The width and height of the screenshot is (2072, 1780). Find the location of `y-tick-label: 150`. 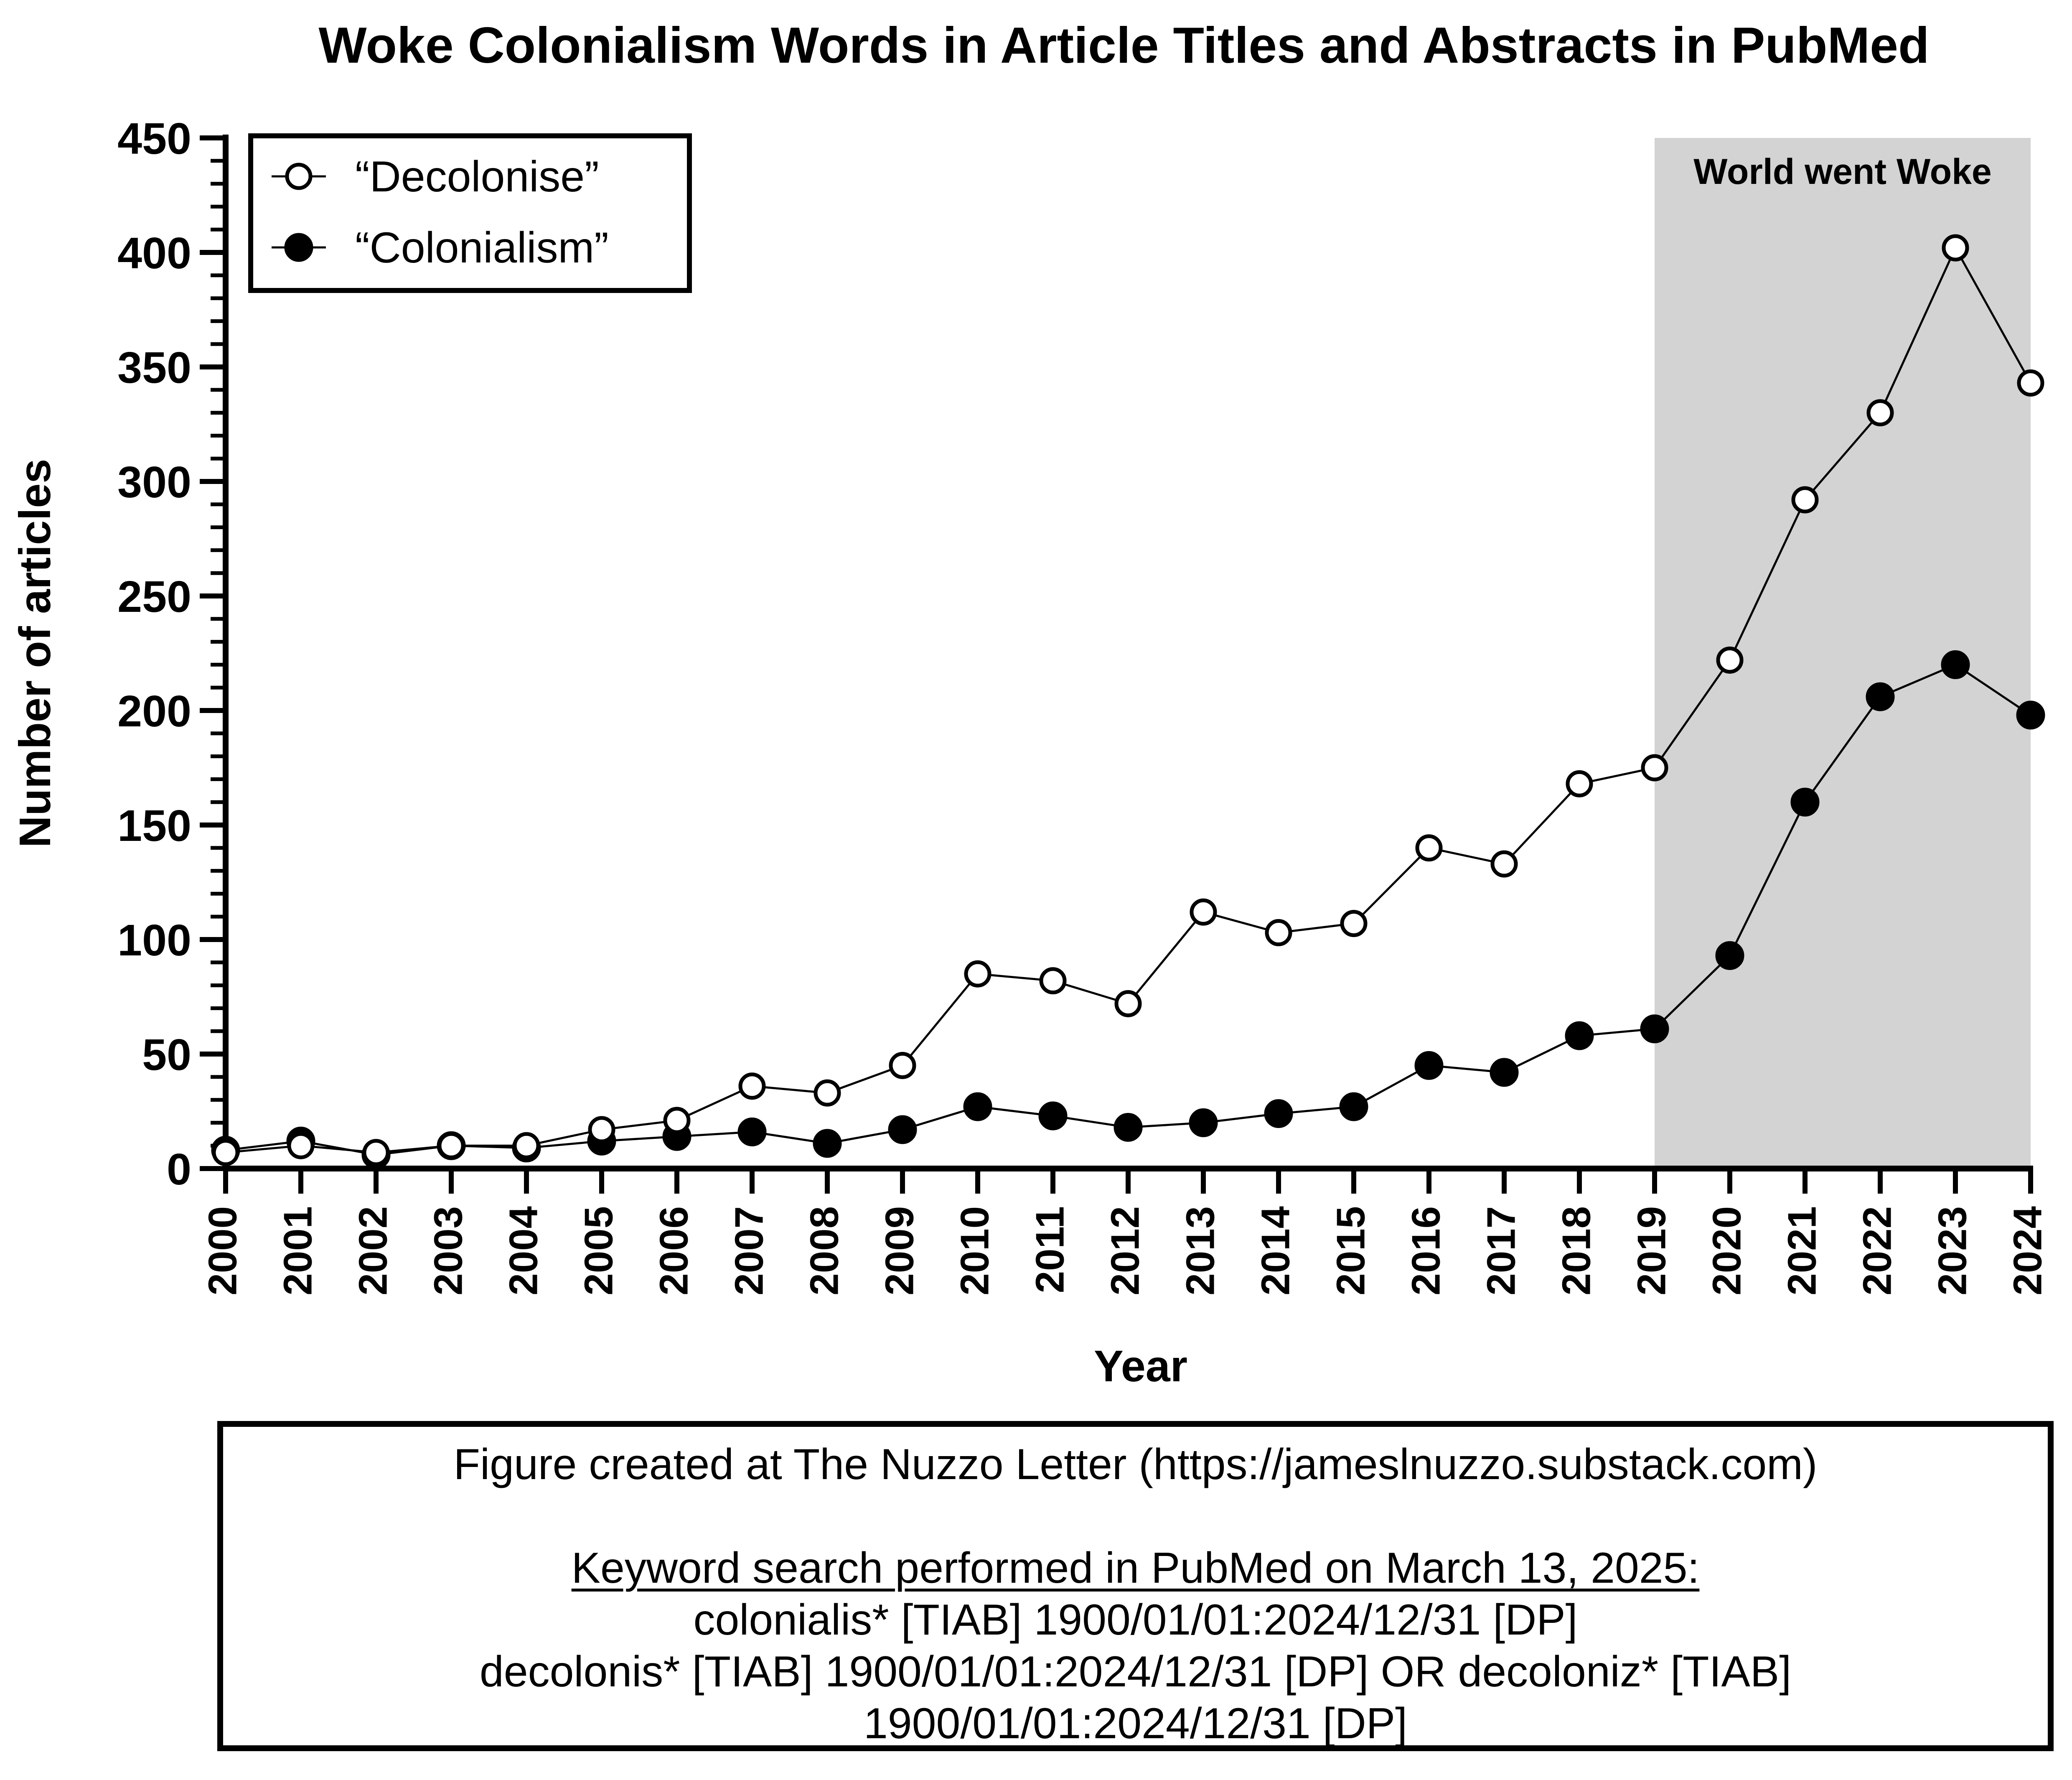

y-tick-label: 150 is located at coordinates (154, 826).